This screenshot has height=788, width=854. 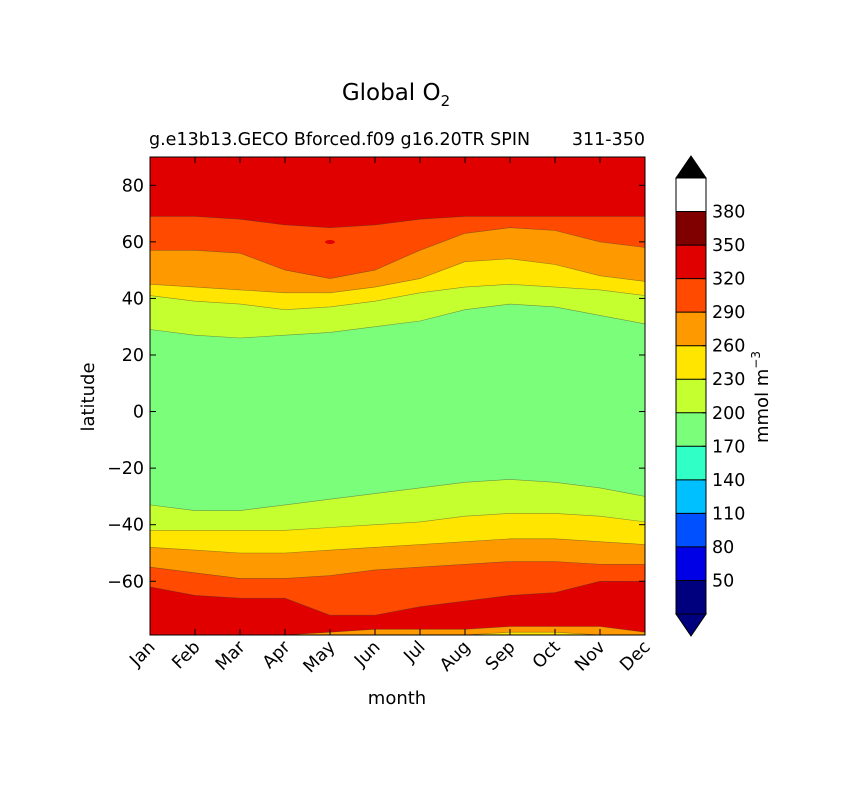 I want to click on x-tick-label: May, so click(x=320, y=657).